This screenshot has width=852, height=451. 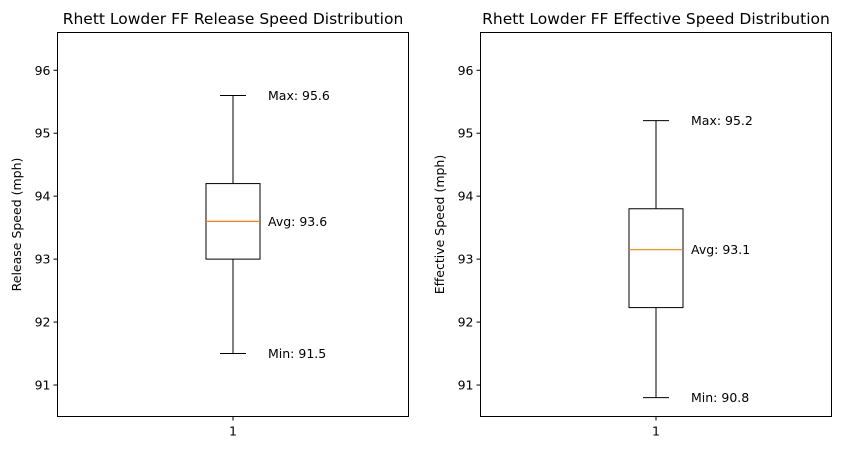 What do you see at coordinates (439, 224) in the screenshot?
I see `y-axis-label: Effective Speed (mph)` at bounding box center [439, 224].